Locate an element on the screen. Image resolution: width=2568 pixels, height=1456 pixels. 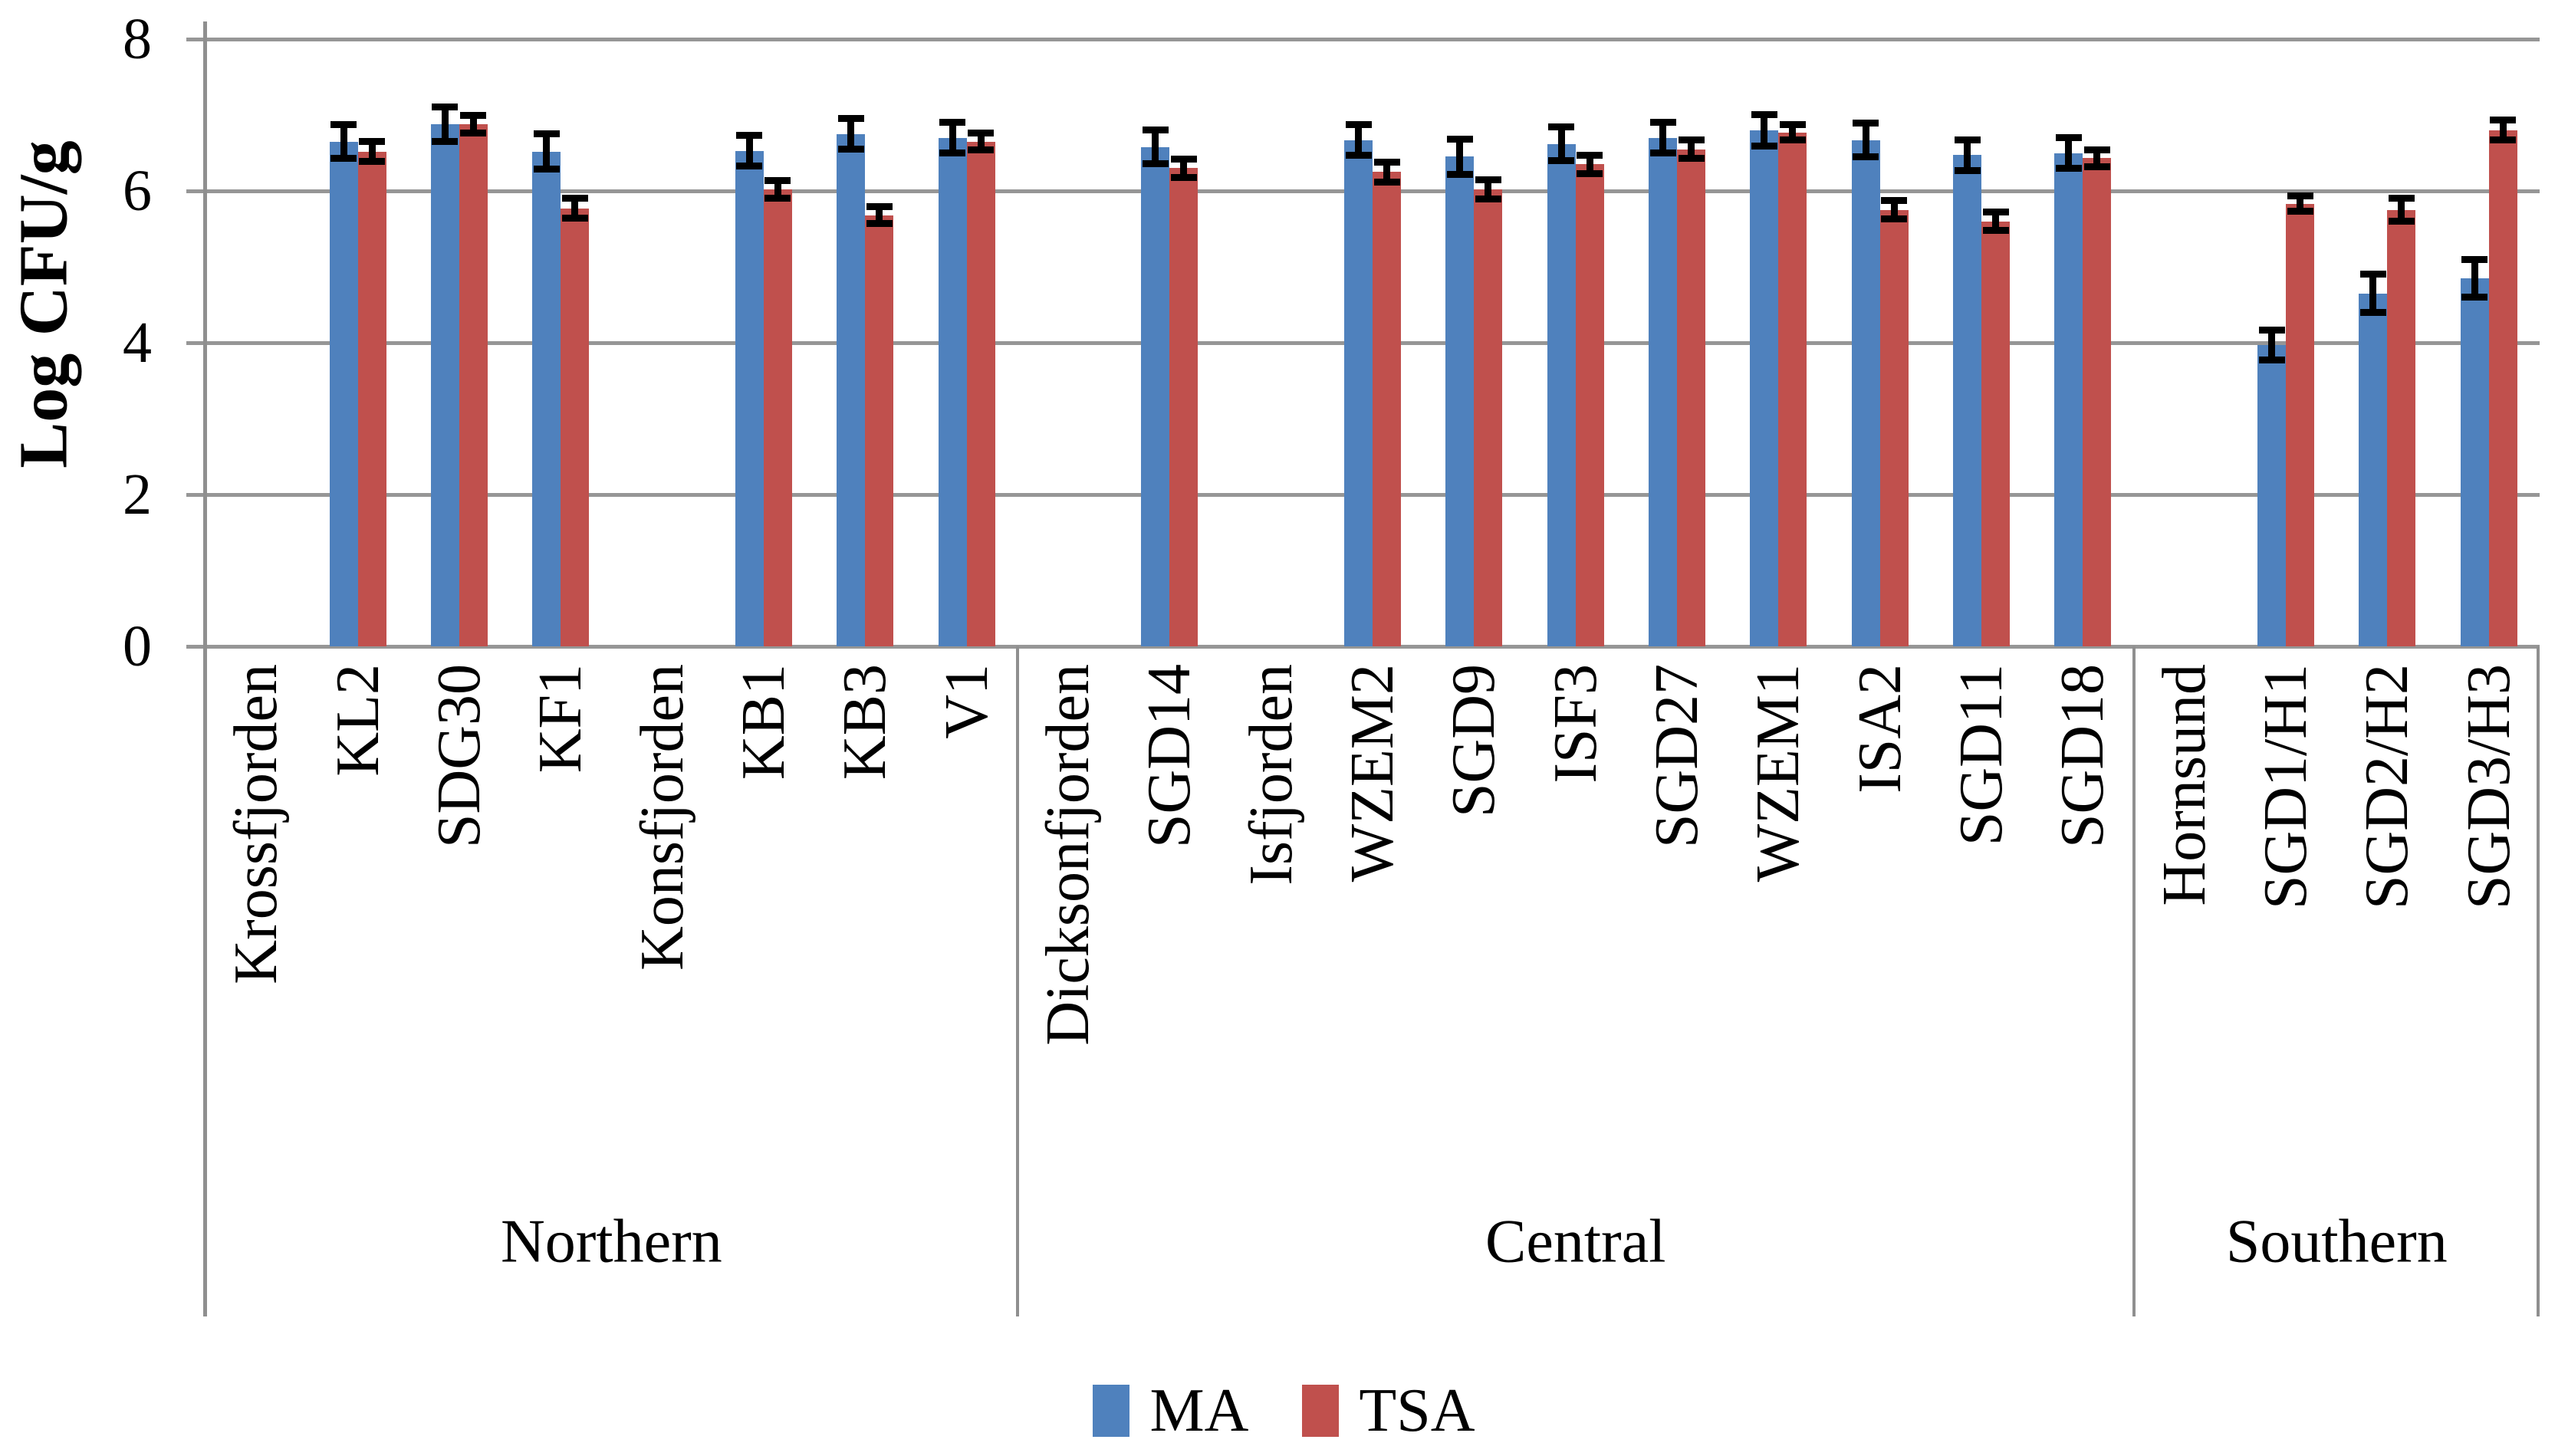
x-tick-label-SDG30: SDG30 is located at coordinates (459, 756).